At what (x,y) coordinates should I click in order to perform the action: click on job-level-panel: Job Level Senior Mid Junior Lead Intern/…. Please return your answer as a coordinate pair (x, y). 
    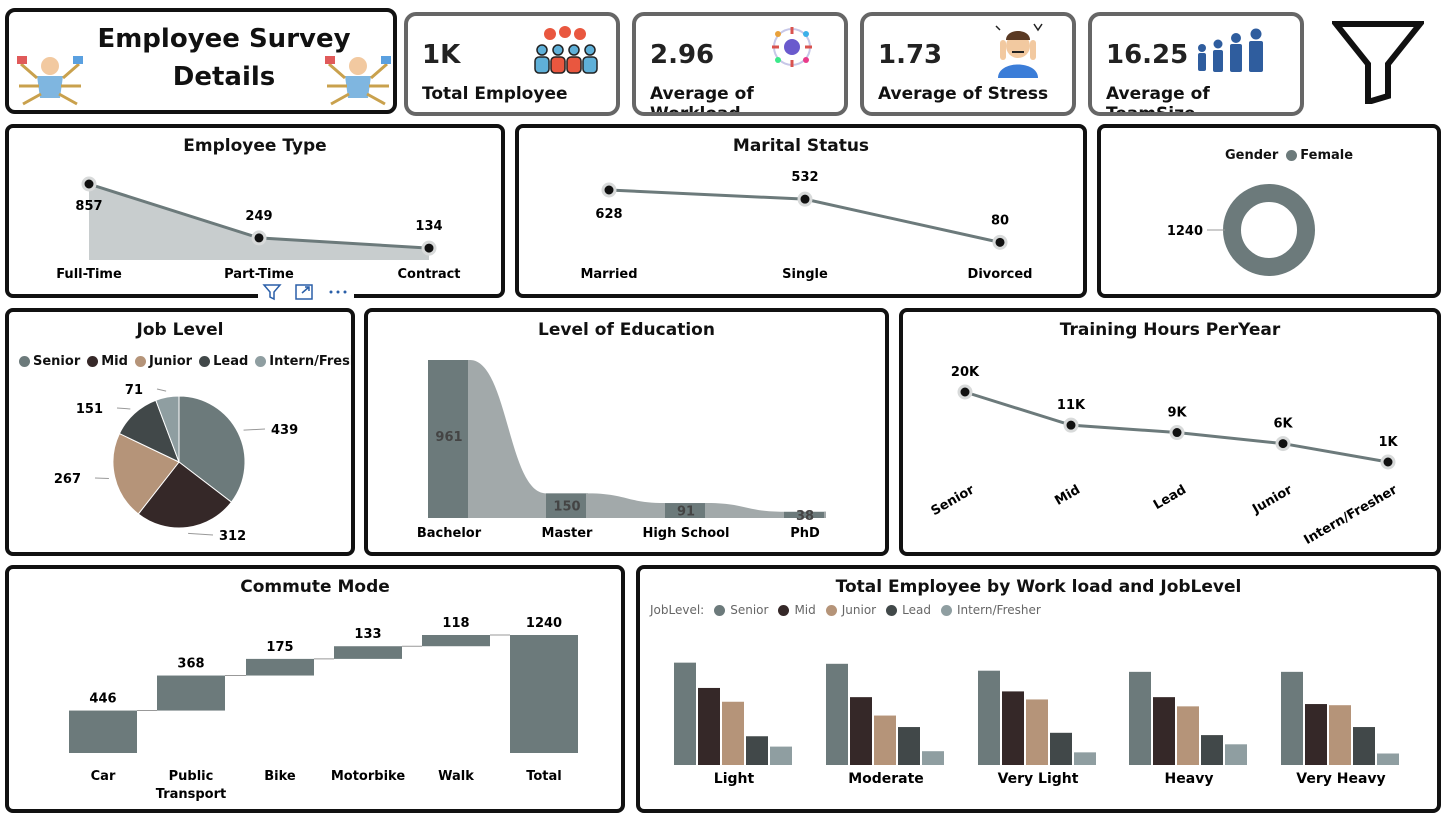
    Looking at the image, I should click on (180, 432).